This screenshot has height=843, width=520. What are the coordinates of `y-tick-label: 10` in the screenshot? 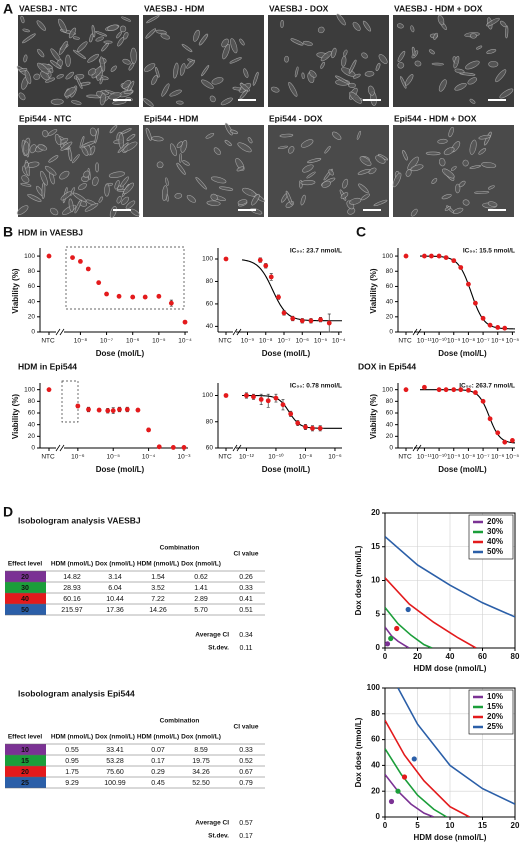 It's located at (375, 580).